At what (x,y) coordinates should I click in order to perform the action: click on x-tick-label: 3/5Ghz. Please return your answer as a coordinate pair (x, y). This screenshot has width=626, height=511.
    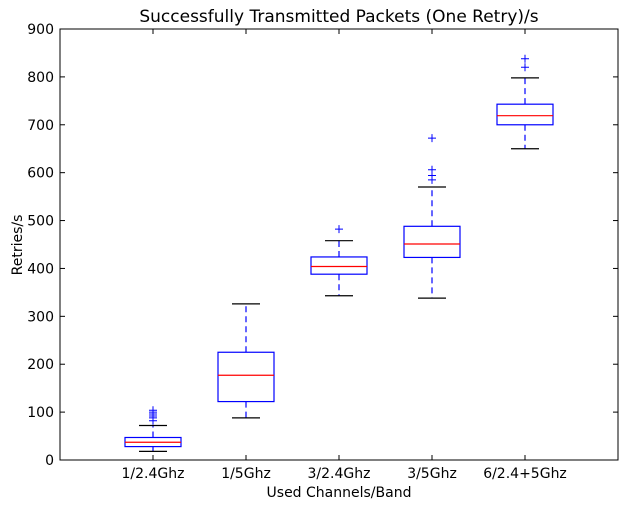
    Looking at the image, I should click on (432, 474).